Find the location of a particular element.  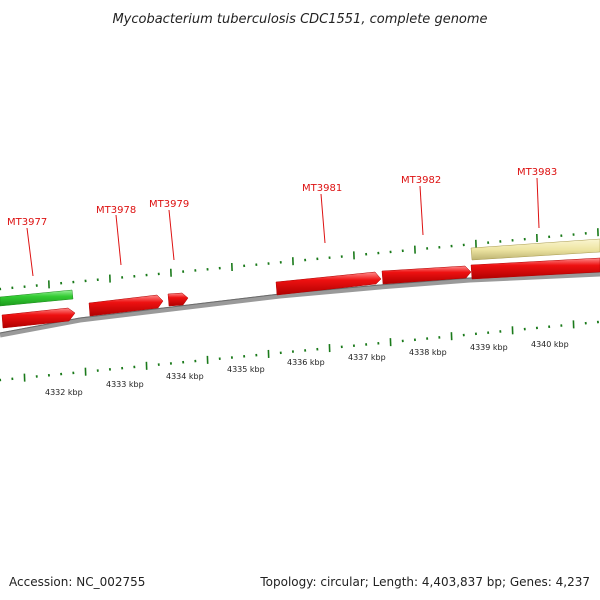

accession-text: Accession: NC_002755 is located at coordinates (77, 582).